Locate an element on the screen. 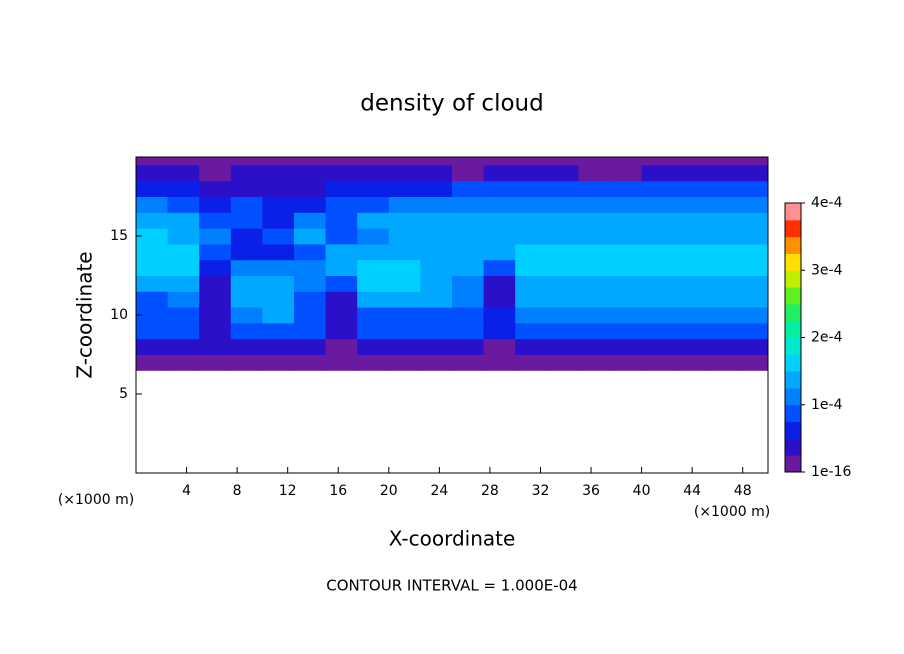 The height and width of the screenshot is (654, 904). x-tick-label: 36 is located at coordinates (591, 491).